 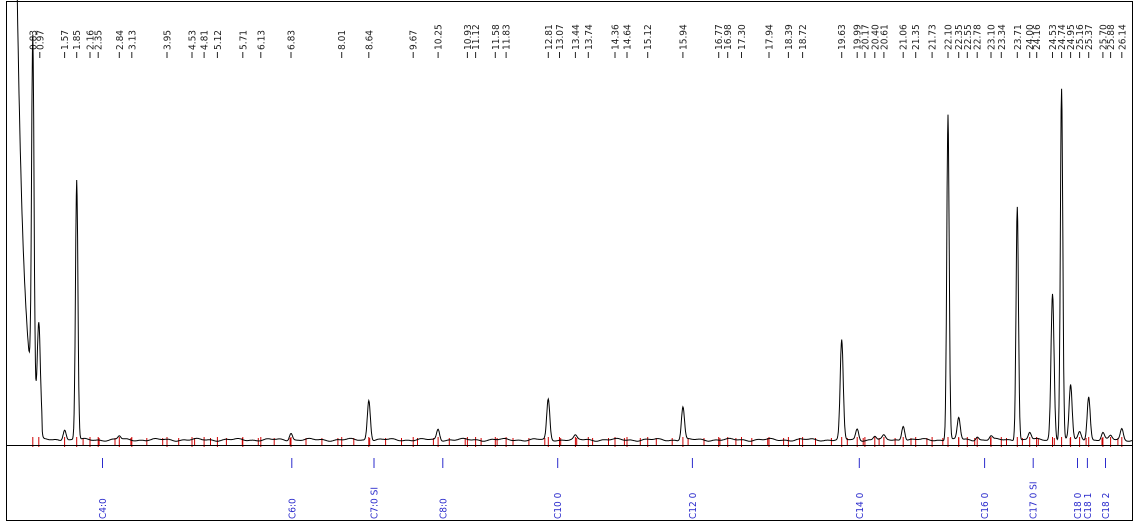 I want to click on rt-label: 19.99, so click(x=858, y=41).